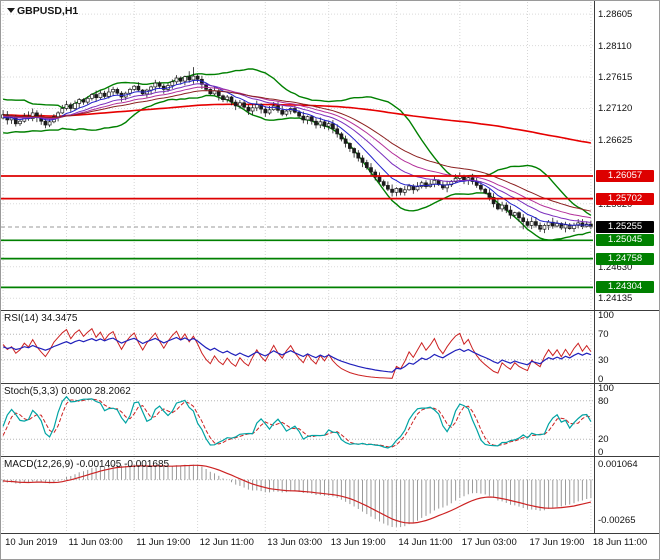 This screenshot has width=660, height=560. What do you see at coordinates (41, 318) in the screenshot?
I see `rsi-indicator-label: RSI(14) 34.3475` at bounding box center [41, 318].